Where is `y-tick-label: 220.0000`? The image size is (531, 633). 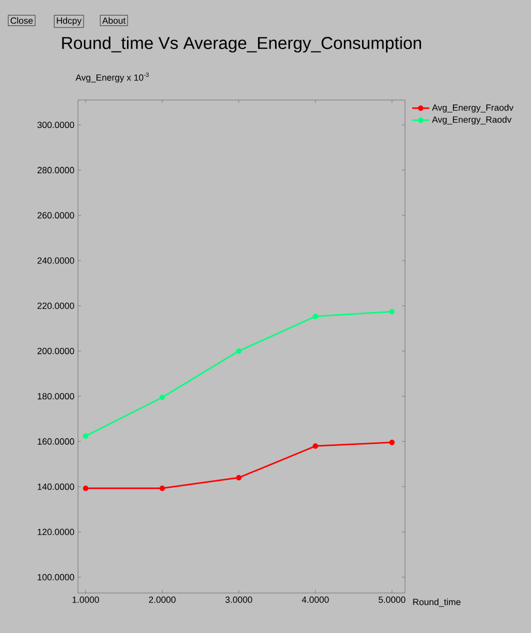 y-tick-label: 220.0000 is located at coordinates (56, 305).